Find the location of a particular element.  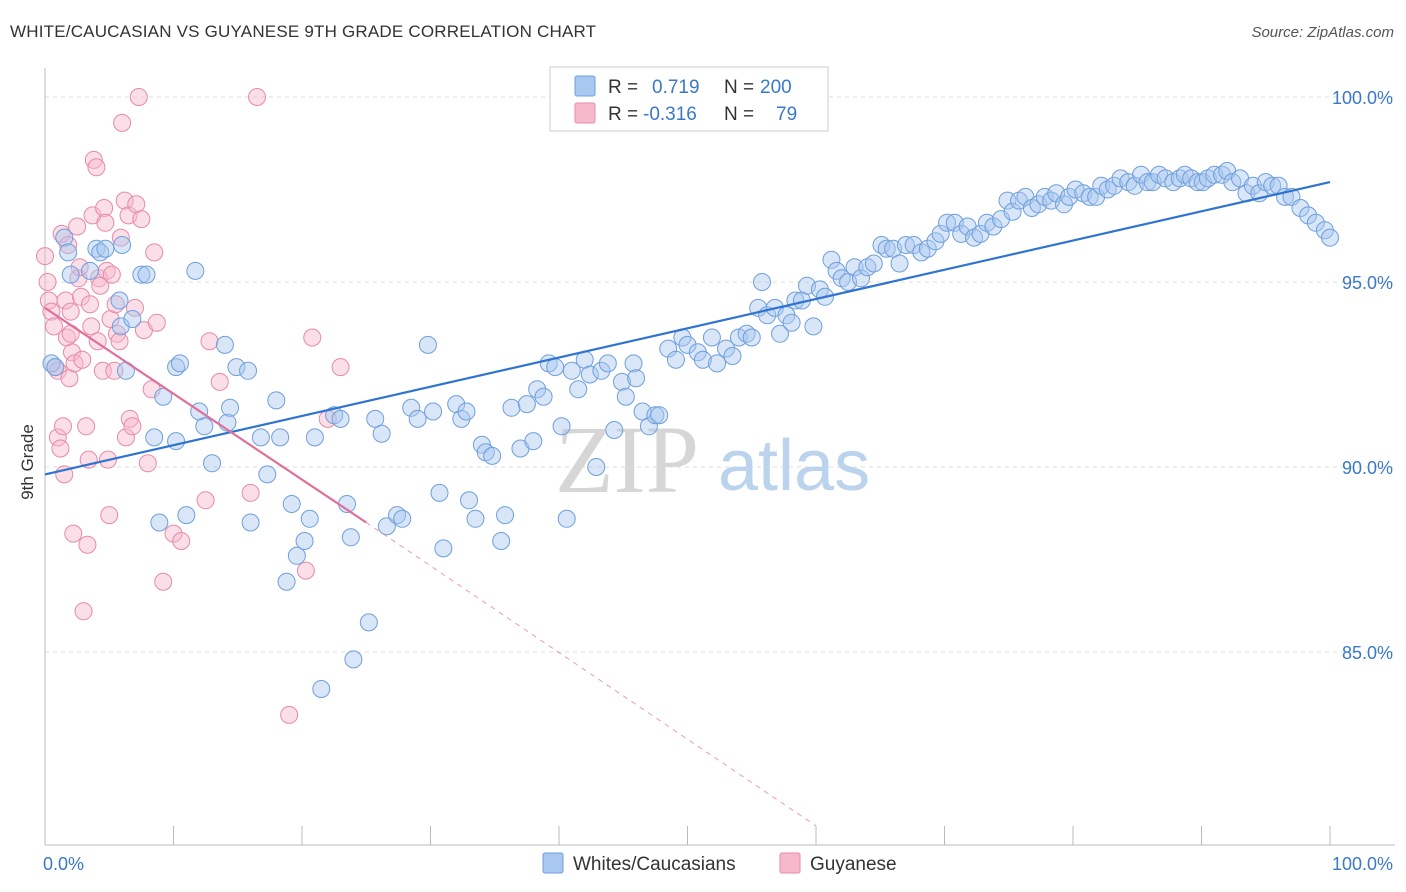

legend-n-value-2: 79 is located at coordinates (786, 114).